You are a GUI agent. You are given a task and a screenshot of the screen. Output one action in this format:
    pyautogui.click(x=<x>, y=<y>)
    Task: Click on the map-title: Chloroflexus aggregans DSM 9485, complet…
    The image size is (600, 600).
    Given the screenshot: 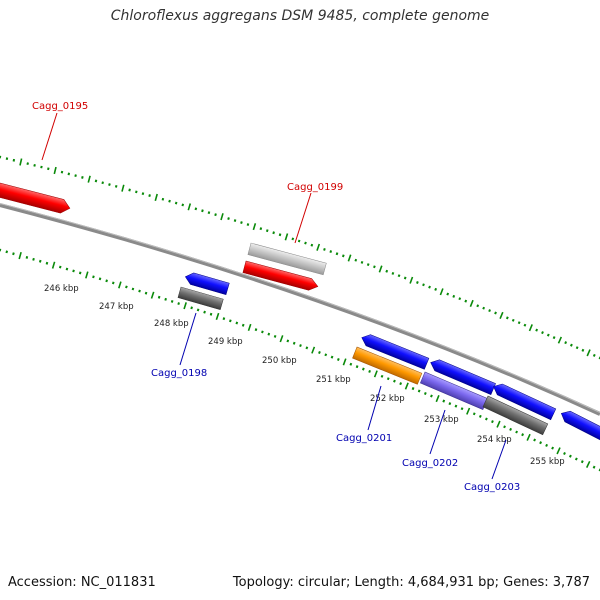 What is the action you would take?
    pyautogui.click(x=300, y=16)
    